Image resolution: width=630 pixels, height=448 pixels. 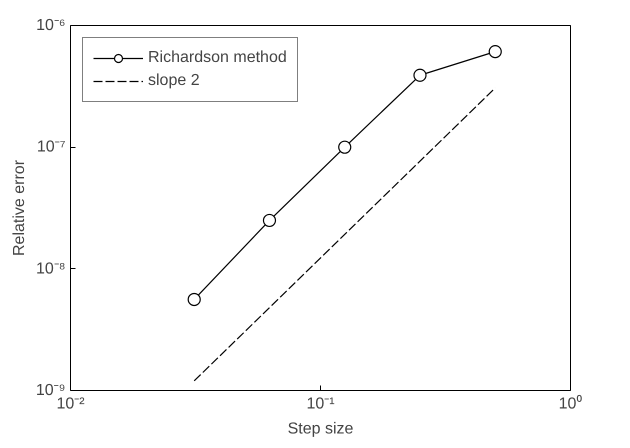 What do you see at coordinates (51, 269) in the screenshot?
I see `y-tick-label: 10⁻⁸` at bounding box center [51, 269].